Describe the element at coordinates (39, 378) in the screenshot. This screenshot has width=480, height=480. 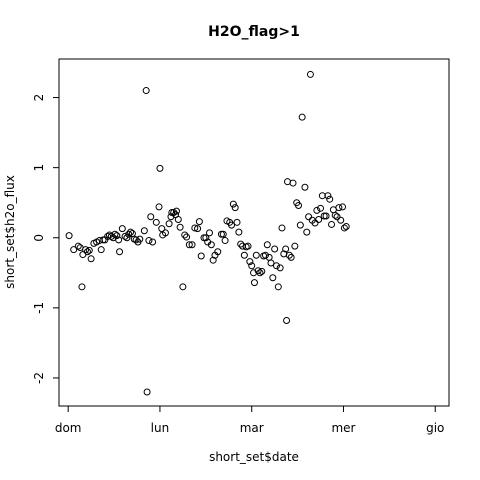
I see `y-tick-label: -2` at that location.